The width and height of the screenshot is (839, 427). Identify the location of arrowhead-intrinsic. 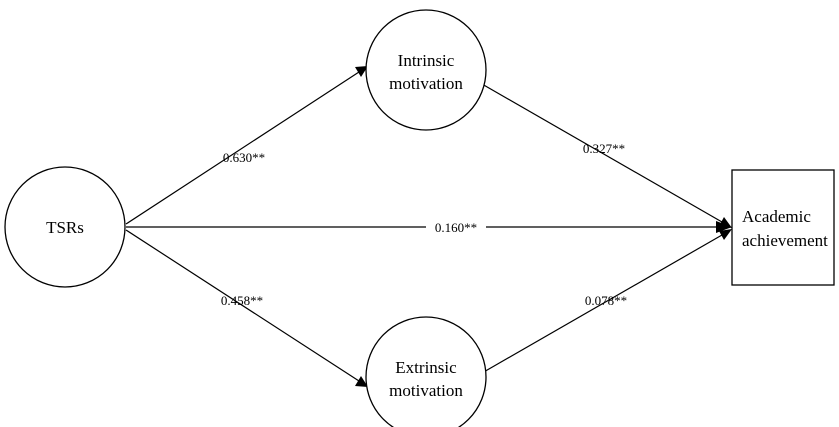
(361, 71).